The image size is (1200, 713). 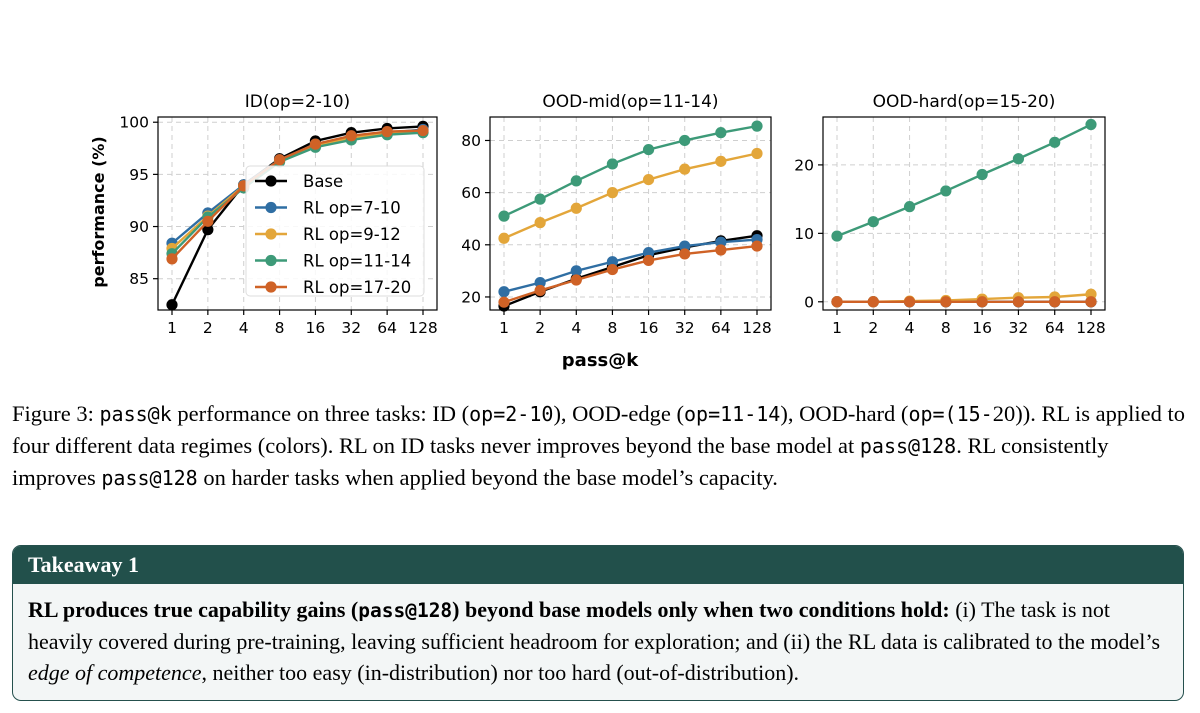 I want to click on caption-code-passk: pass@k, so click(x=135, y=414).